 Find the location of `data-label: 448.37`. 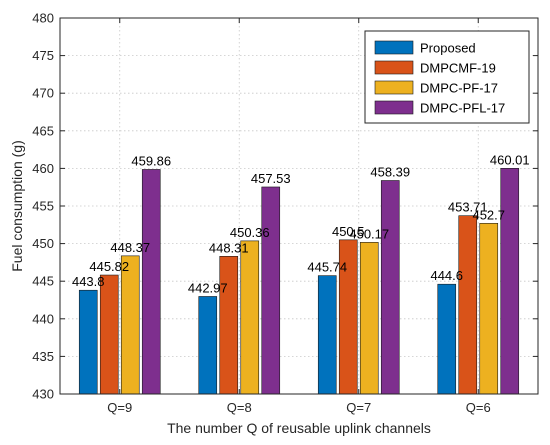

data-label: 448.37 is located at coordinates (130, 247).